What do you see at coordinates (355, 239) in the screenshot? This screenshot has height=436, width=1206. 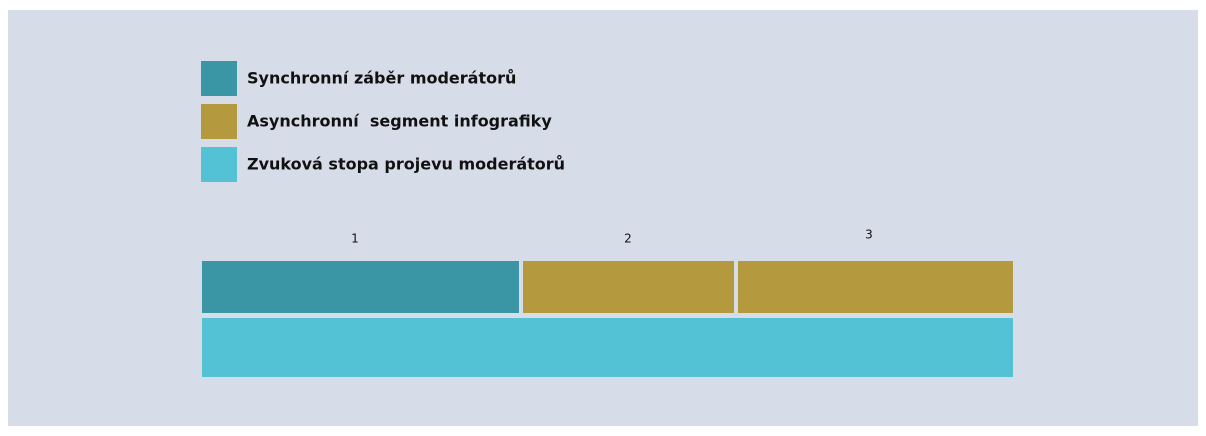 I see `segment-label: 1` at bounding box center [355, 239].